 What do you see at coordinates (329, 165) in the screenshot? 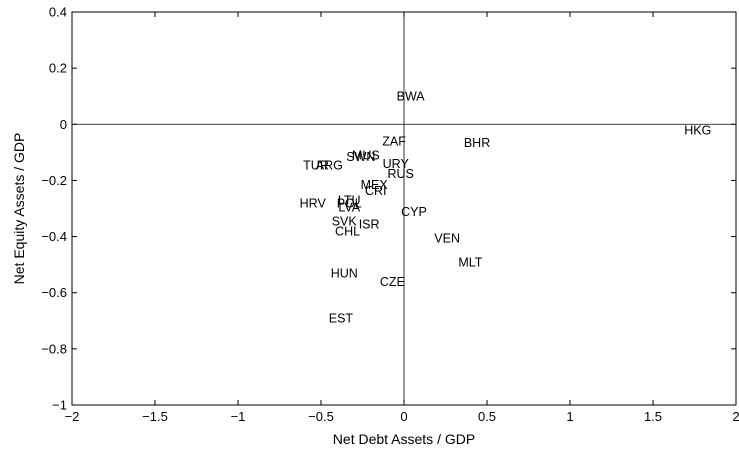
I see `data-point-arg: ARG` at bounding box center [329, 165].